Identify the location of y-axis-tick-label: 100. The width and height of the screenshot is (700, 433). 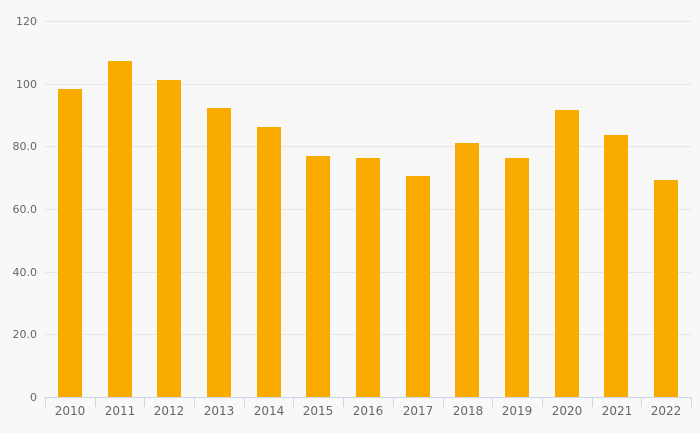
(26, 84).